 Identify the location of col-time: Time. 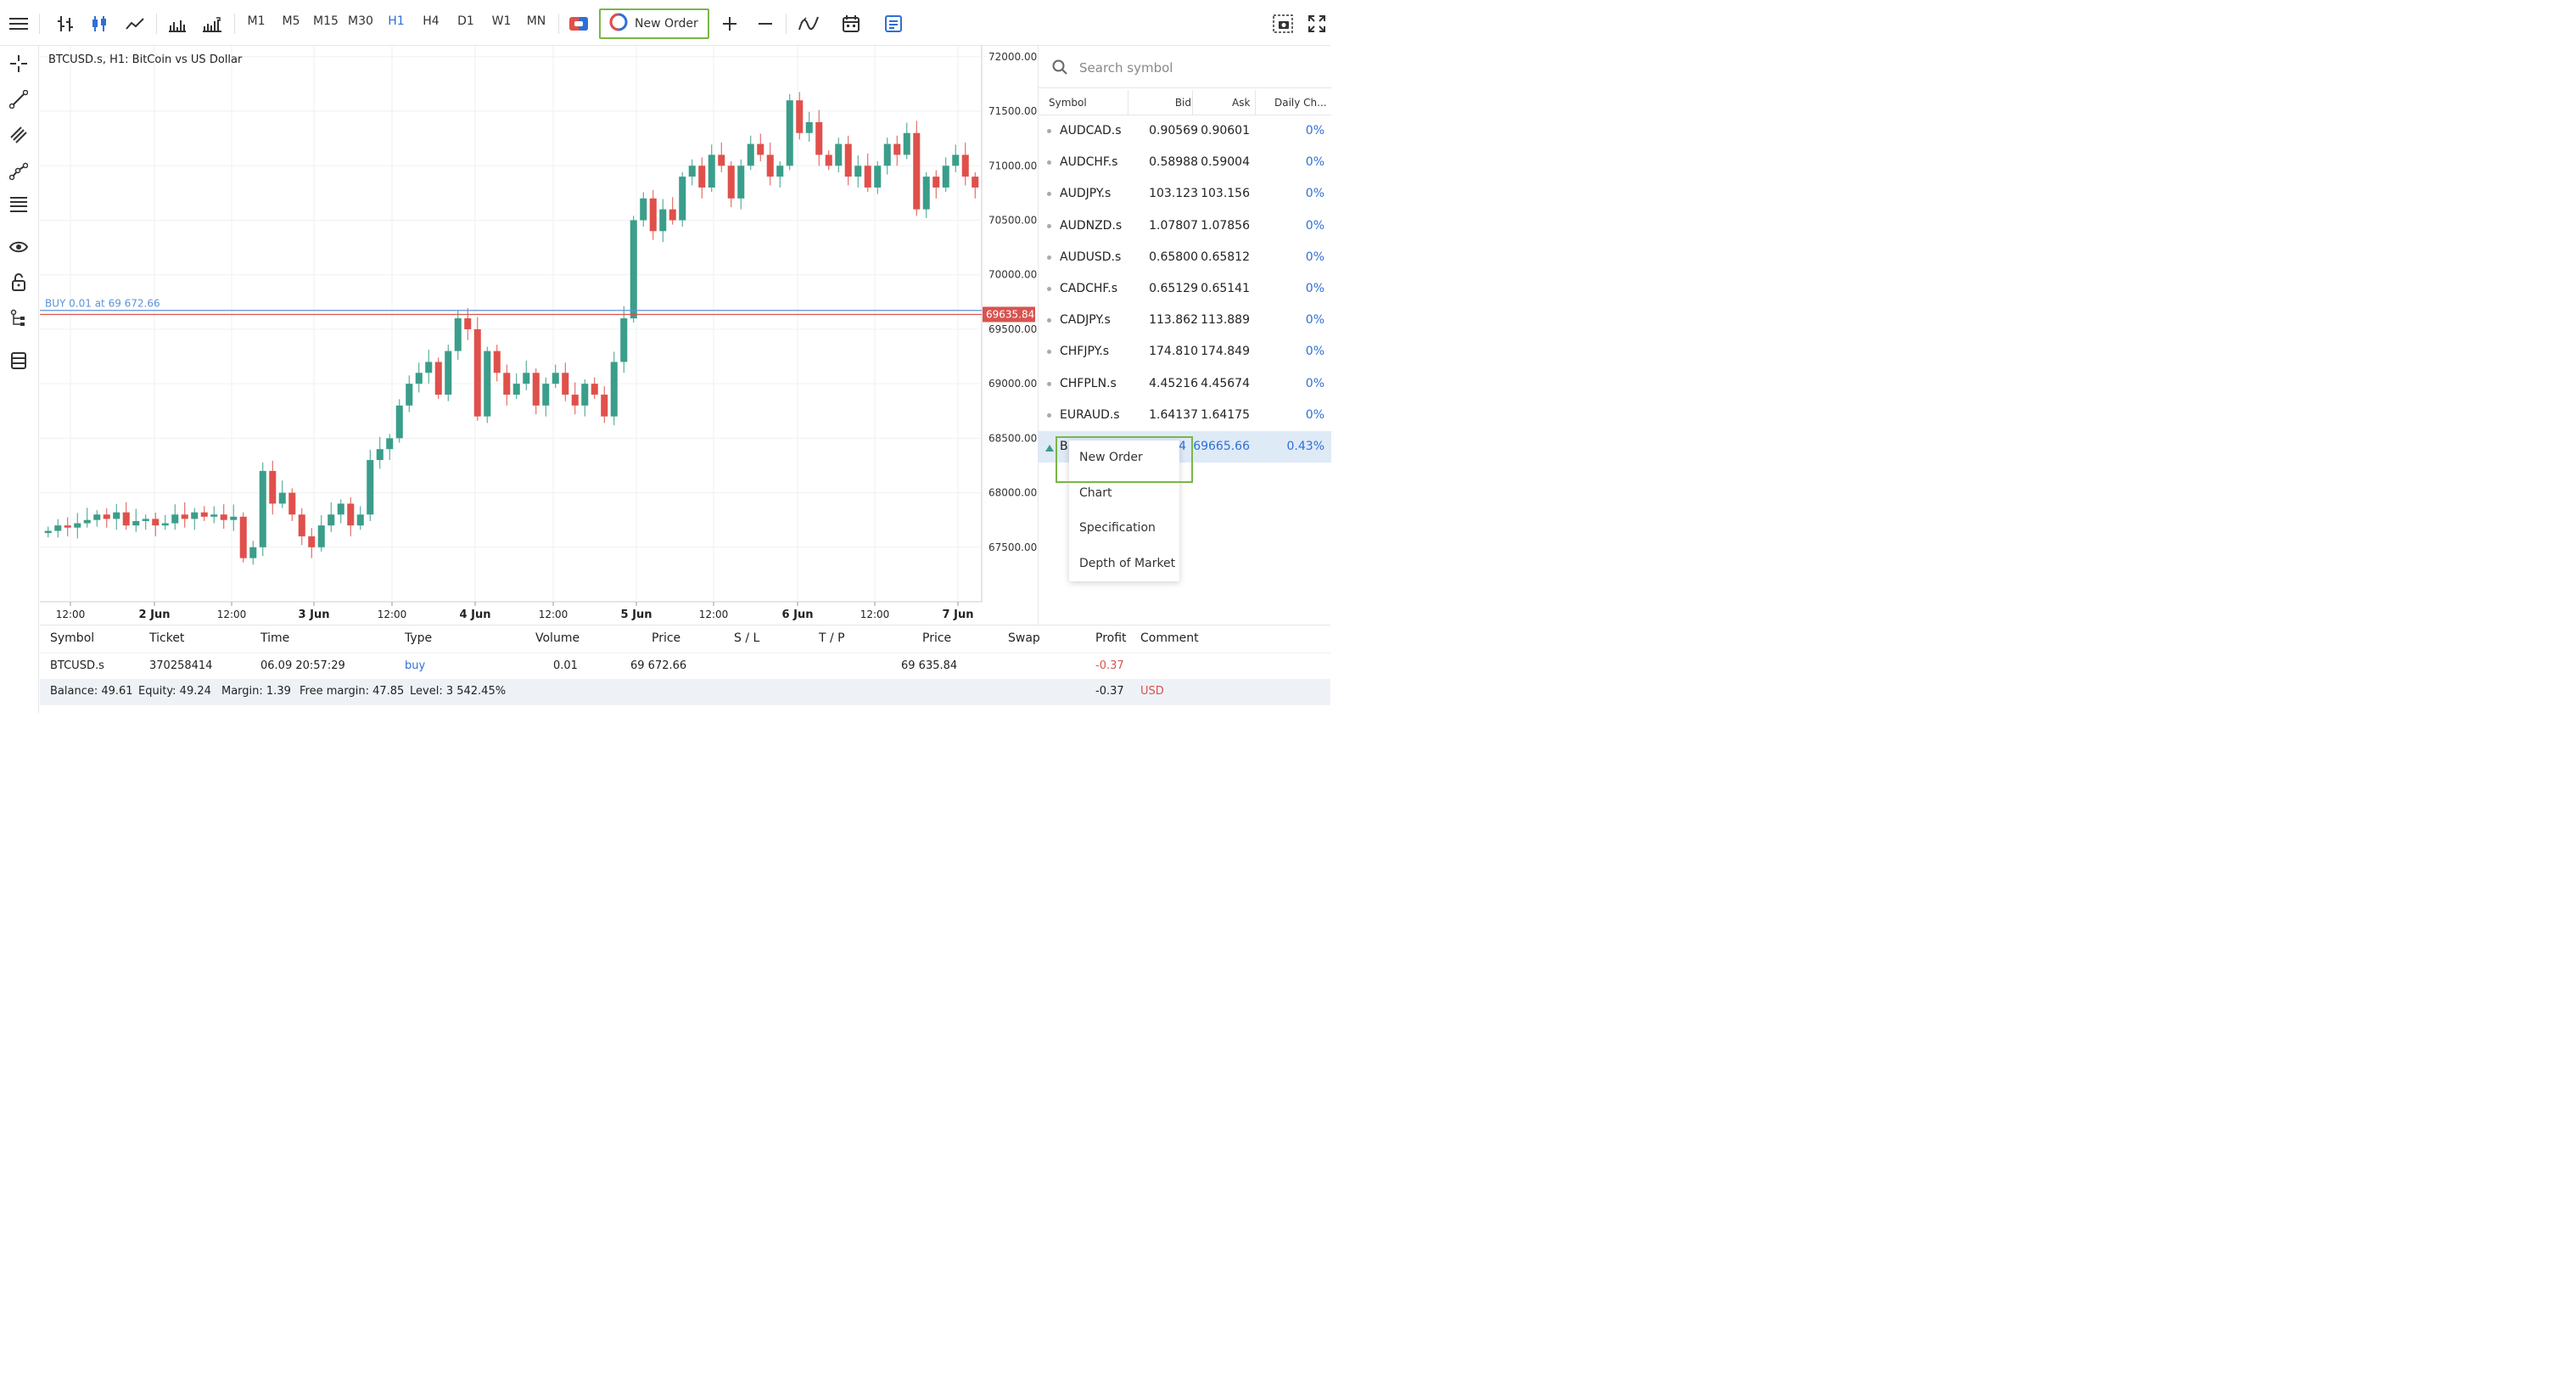
(275, 638).